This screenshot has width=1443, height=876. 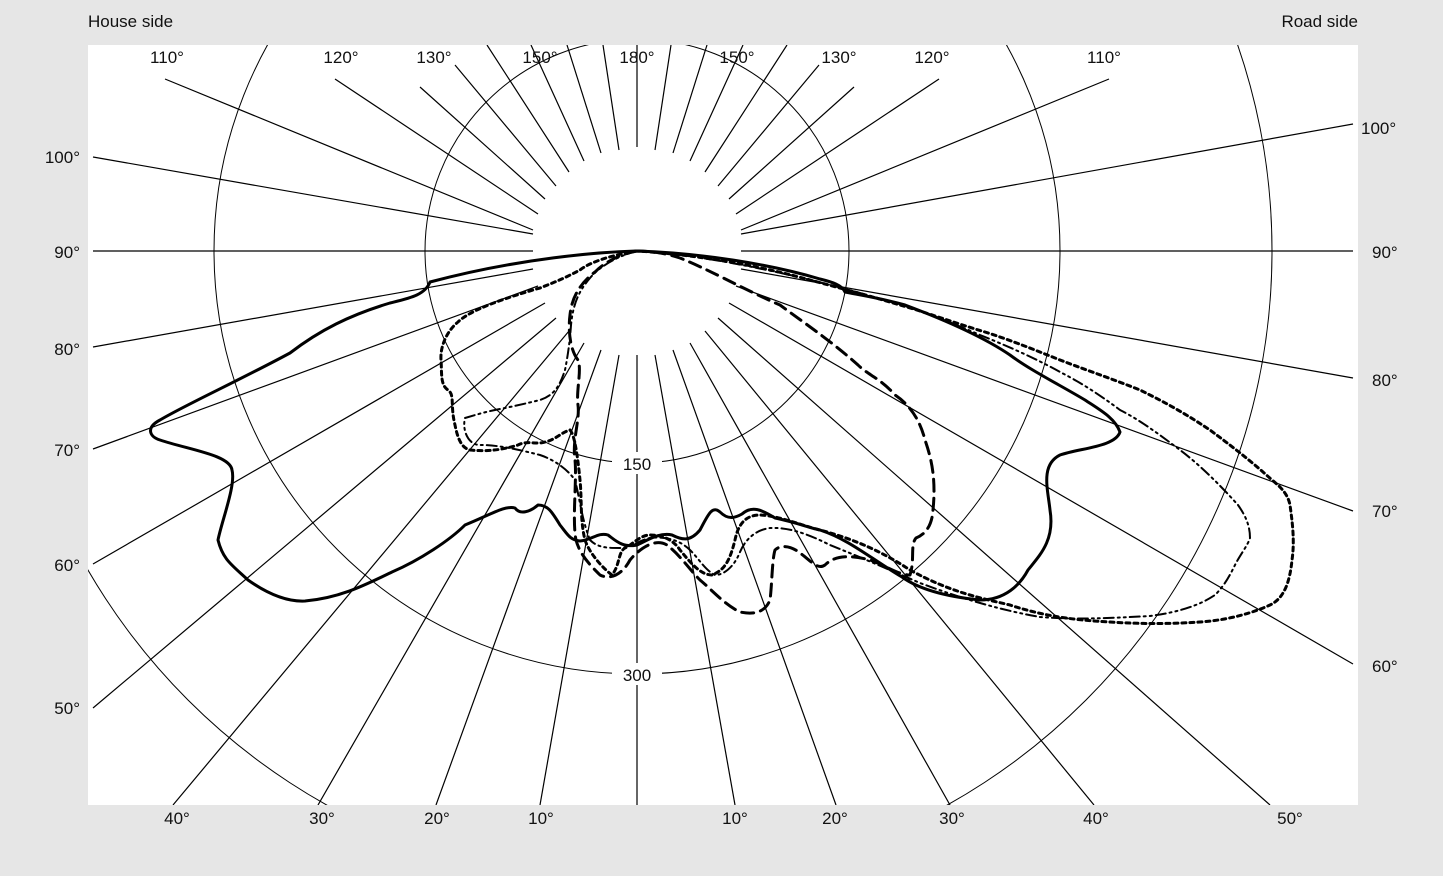 What do you see at coordinates (579, 579) in the screenshot?
I see `spoke-10-left` at bounding box center [579, 579].